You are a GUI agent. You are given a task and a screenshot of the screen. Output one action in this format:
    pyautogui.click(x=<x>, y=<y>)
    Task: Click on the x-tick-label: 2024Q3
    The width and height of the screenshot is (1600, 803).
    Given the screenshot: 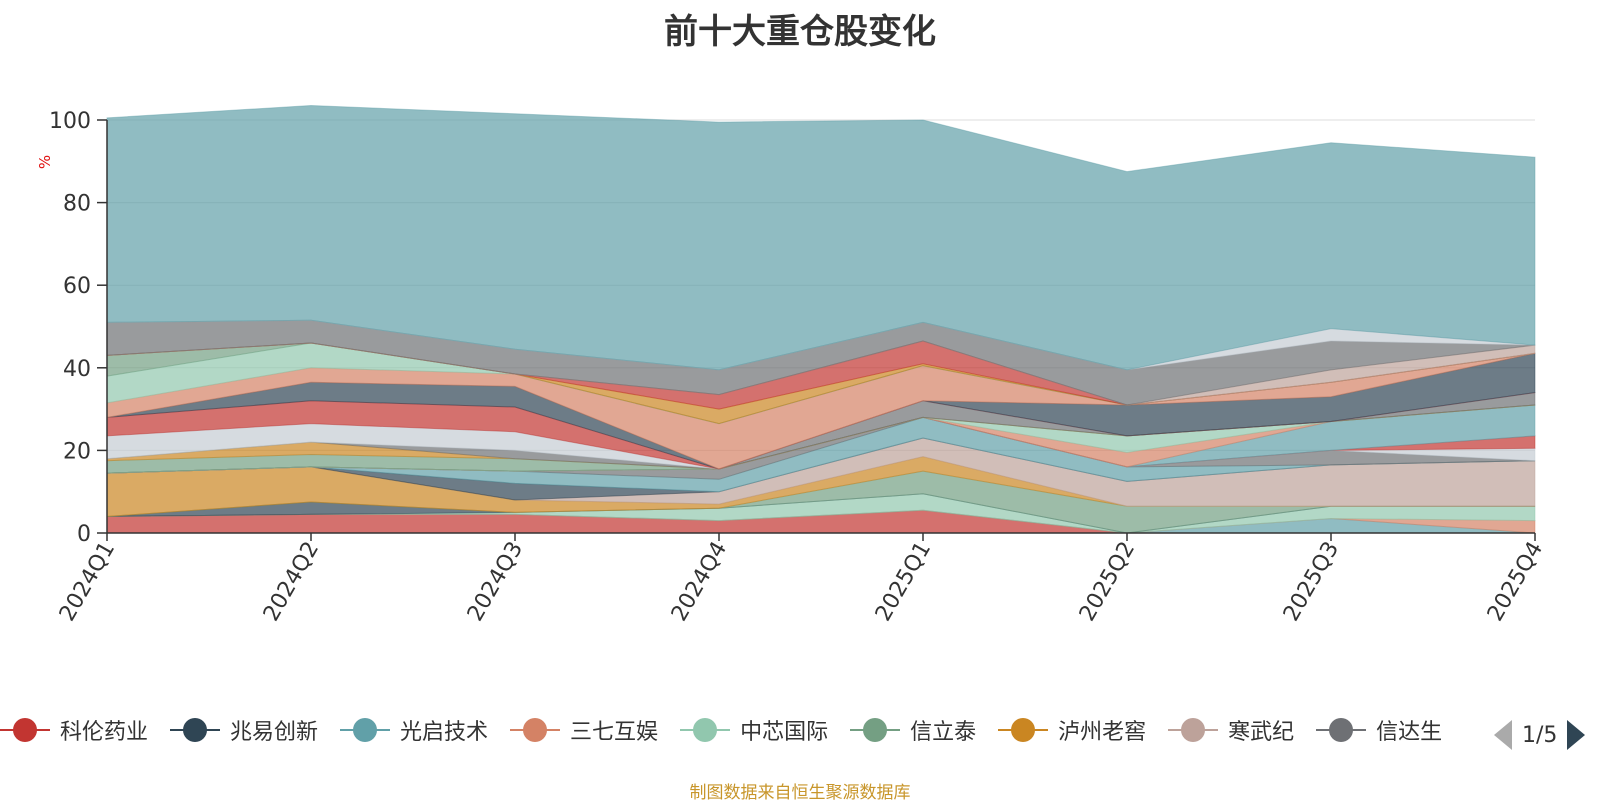 What is the action you would take?
    pyautogui.click(x=495, y=582)
    